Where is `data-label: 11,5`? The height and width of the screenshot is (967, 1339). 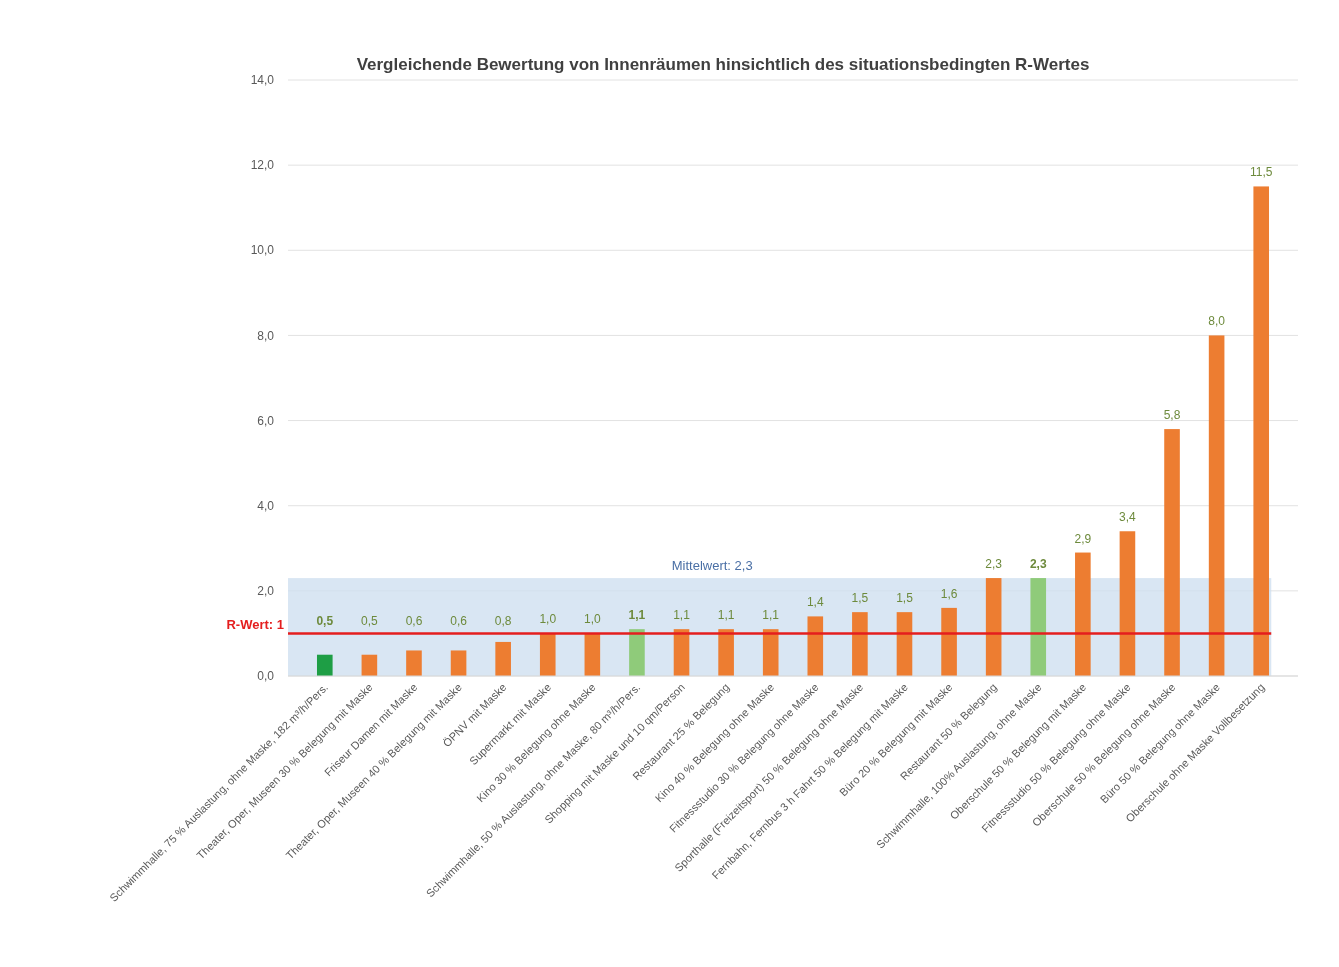
data-label: 11,5 is located at coordinates (1261, 172).